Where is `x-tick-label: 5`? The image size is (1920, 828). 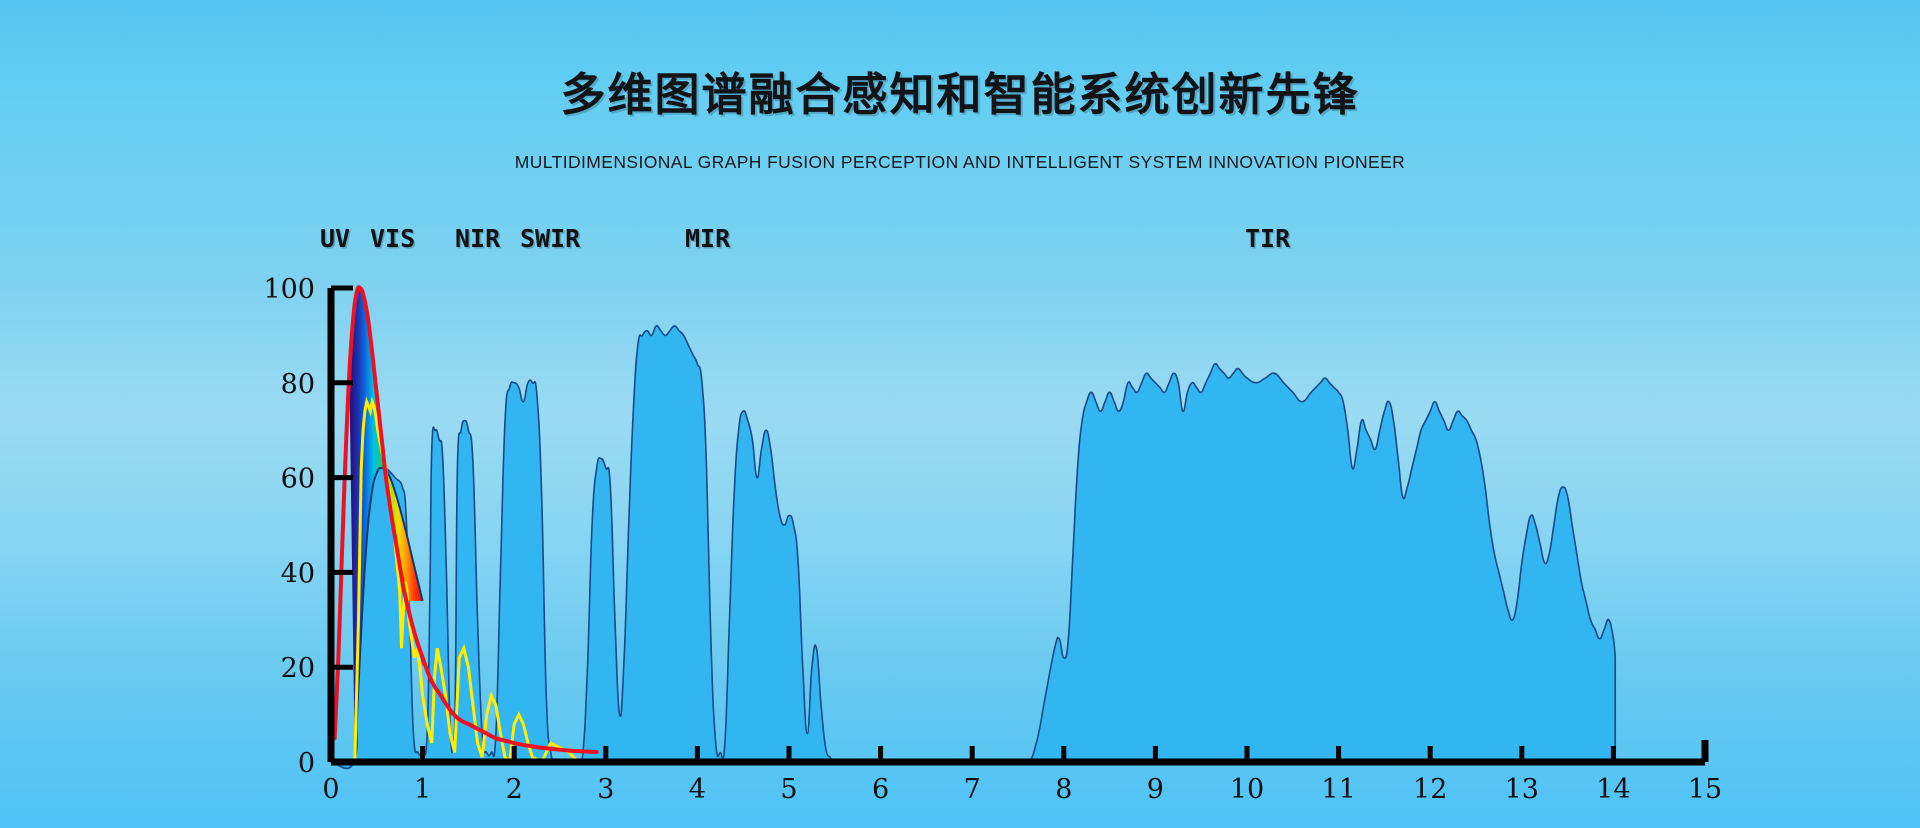
x-tick-label: 5 is located at coordinates (788, 789).